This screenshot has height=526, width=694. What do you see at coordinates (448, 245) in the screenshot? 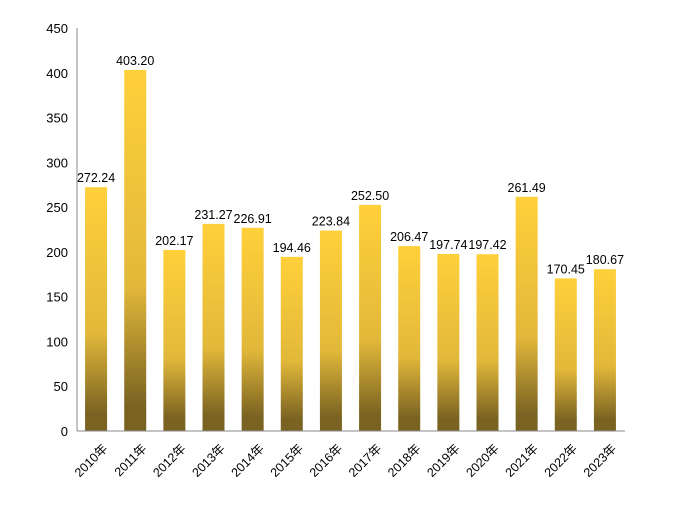
I see `data-label: 197.74` at bounding box center [448, 245].